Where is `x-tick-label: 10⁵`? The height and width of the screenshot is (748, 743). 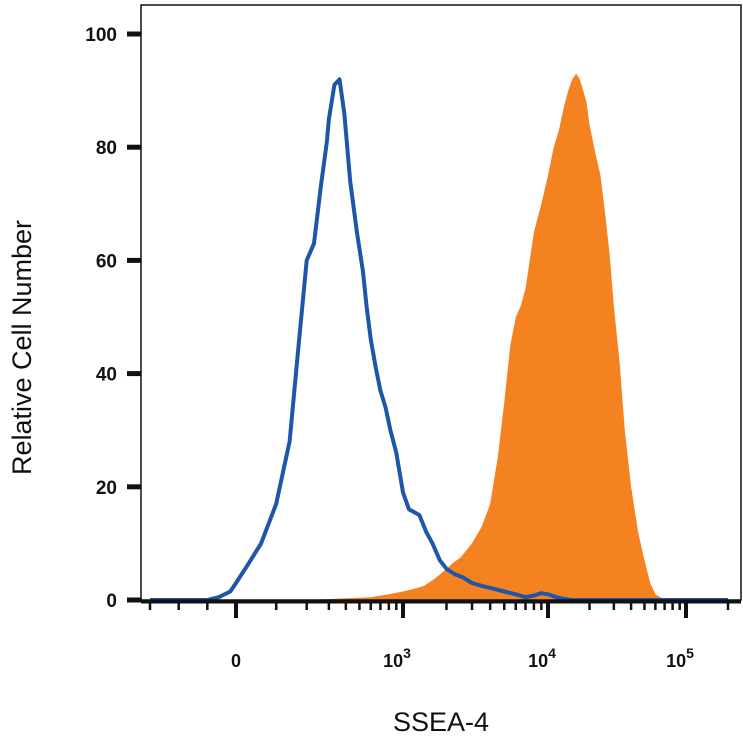
x-tick-label: 10⁵ is located at coordinates (680, 658).